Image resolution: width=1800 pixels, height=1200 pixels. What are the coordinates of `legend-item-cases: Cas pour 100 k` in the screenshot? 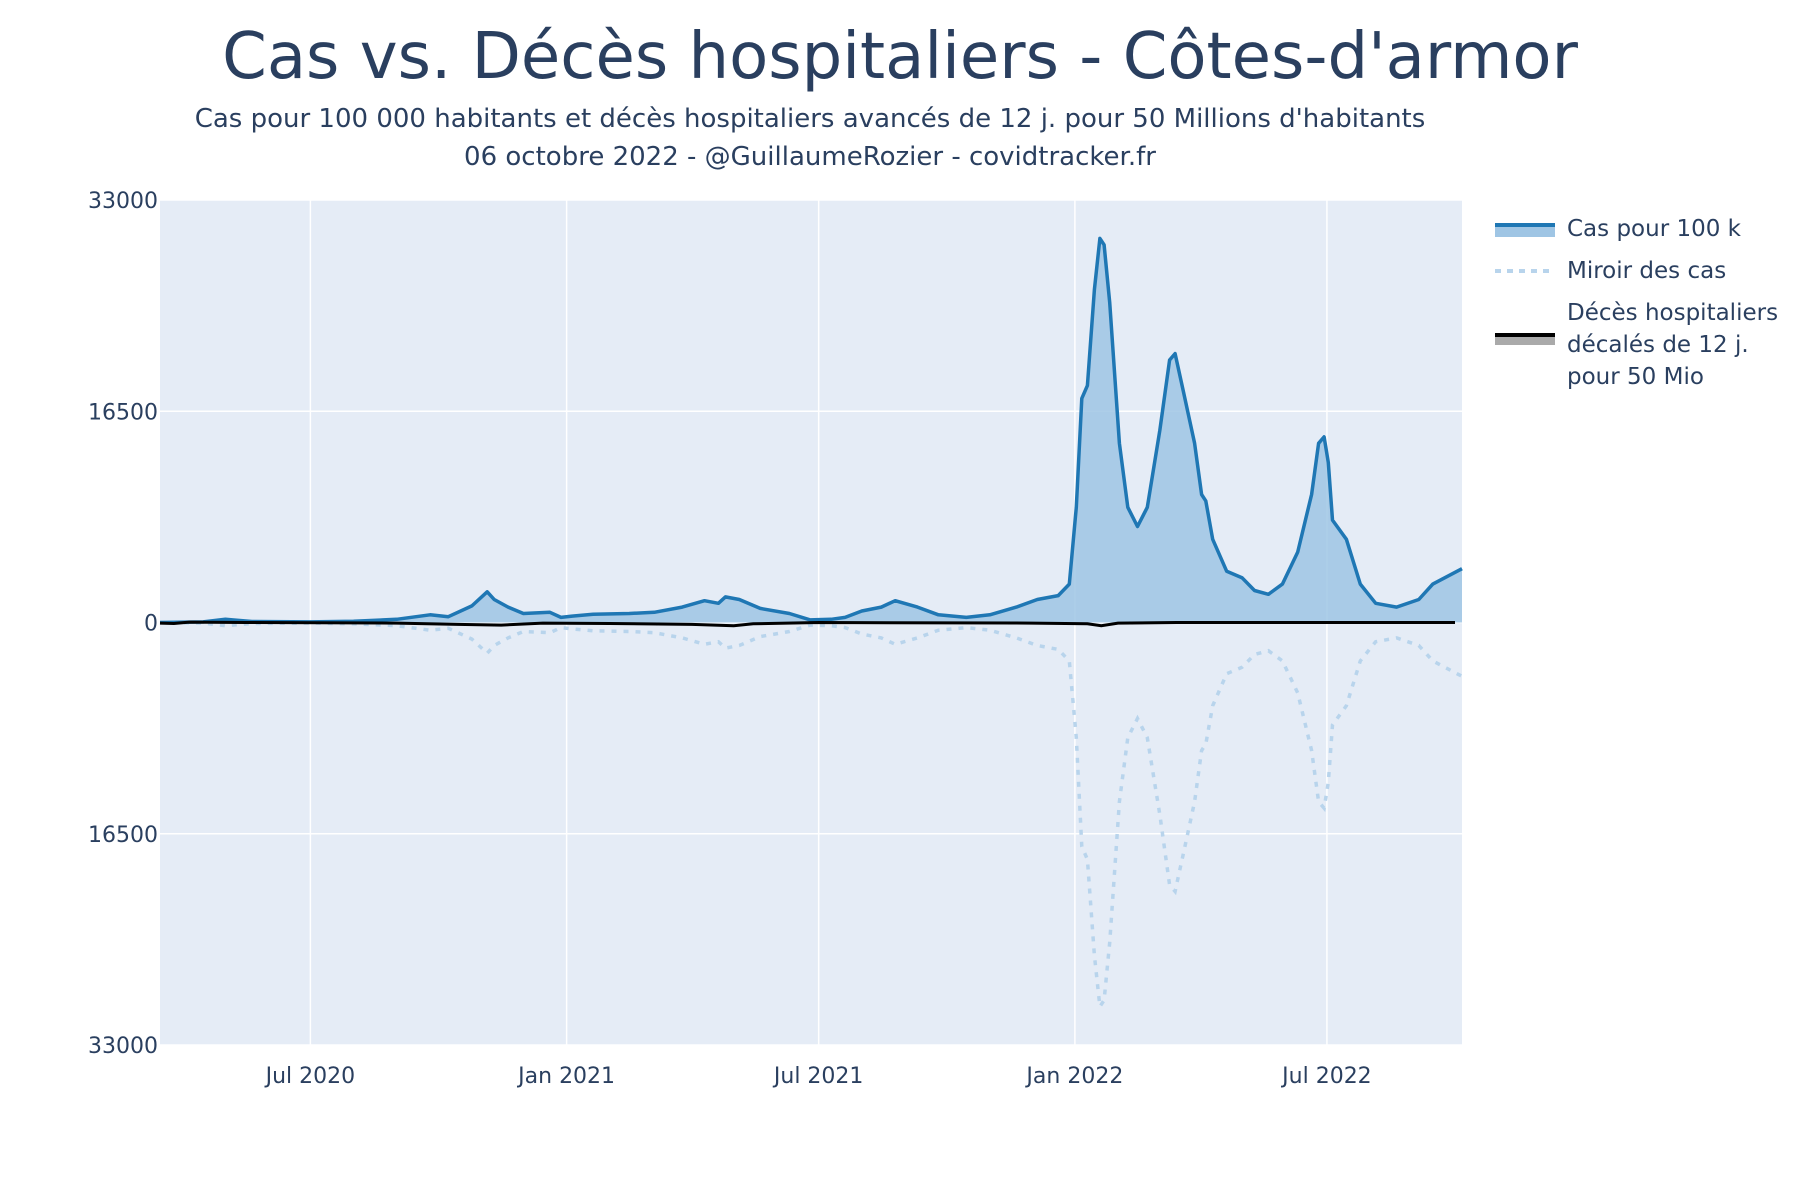 It's located at (1645, 229).